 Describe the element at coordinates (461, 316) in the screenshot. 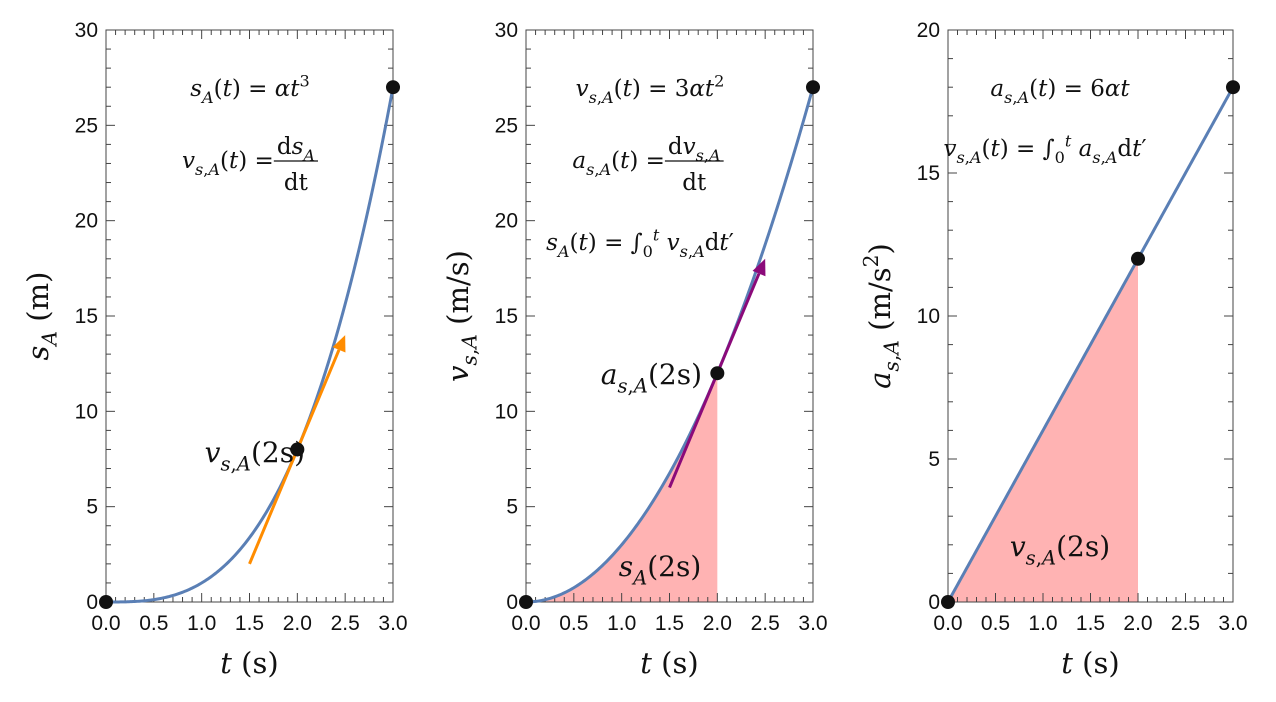

I see `y-axis-label: vs,A​ (m/s)` at that location.